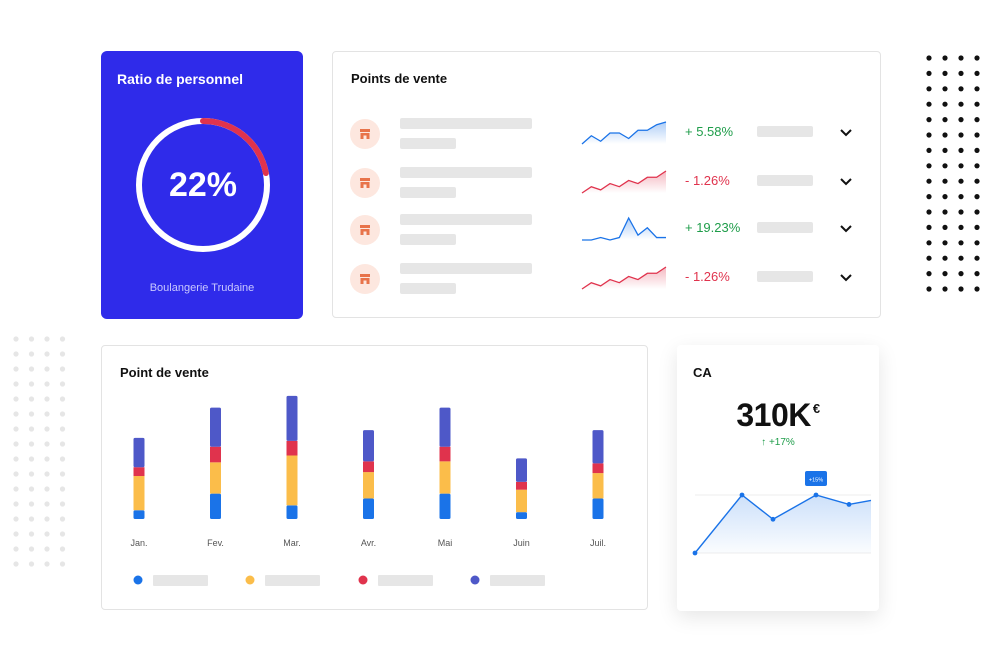 The image size is (1000, 666). I want to click on ca-line, so click(783, 524).